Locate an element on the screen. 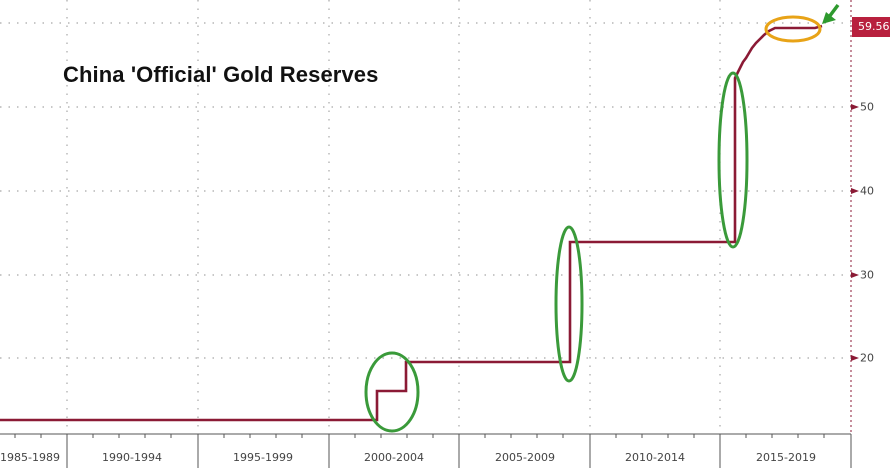 Image resolution: width=890 pixels, height=468 pixels. annotation-ellipse-2009 is located at coordinates (569, 304).